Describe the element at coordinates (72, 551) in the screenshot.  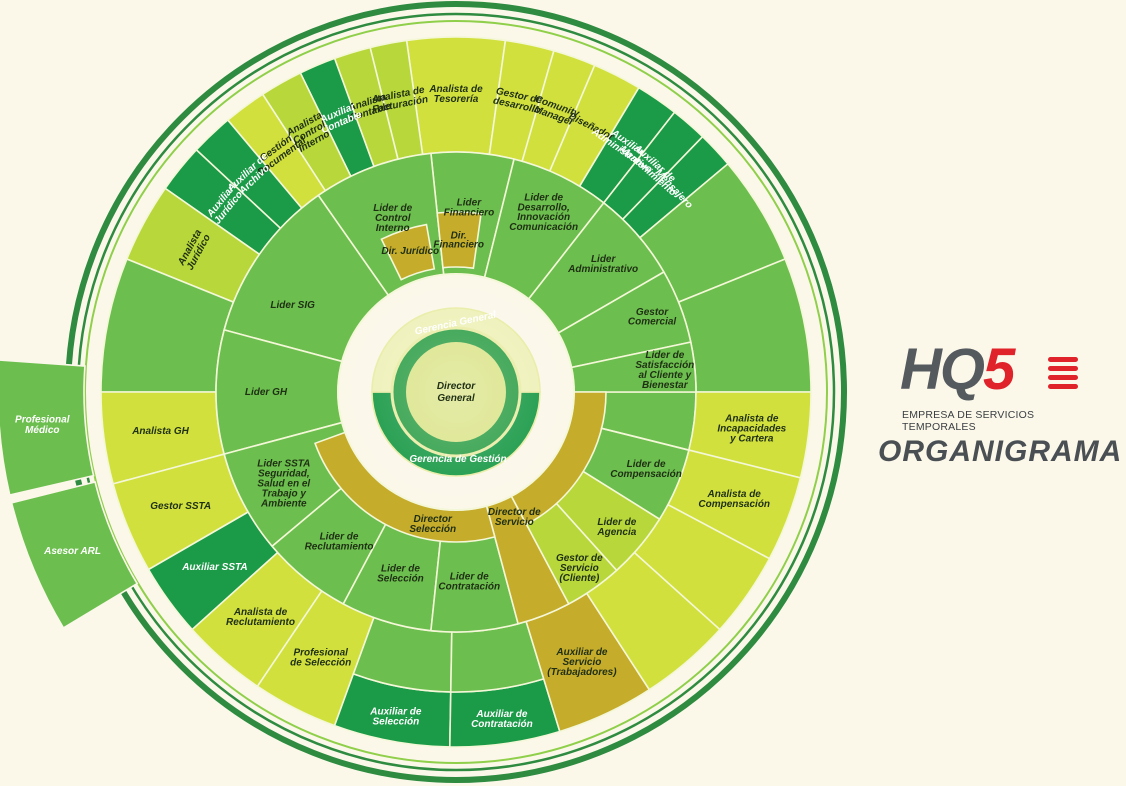
I see `asesor-arl-label: Asesor ARL` at that location.